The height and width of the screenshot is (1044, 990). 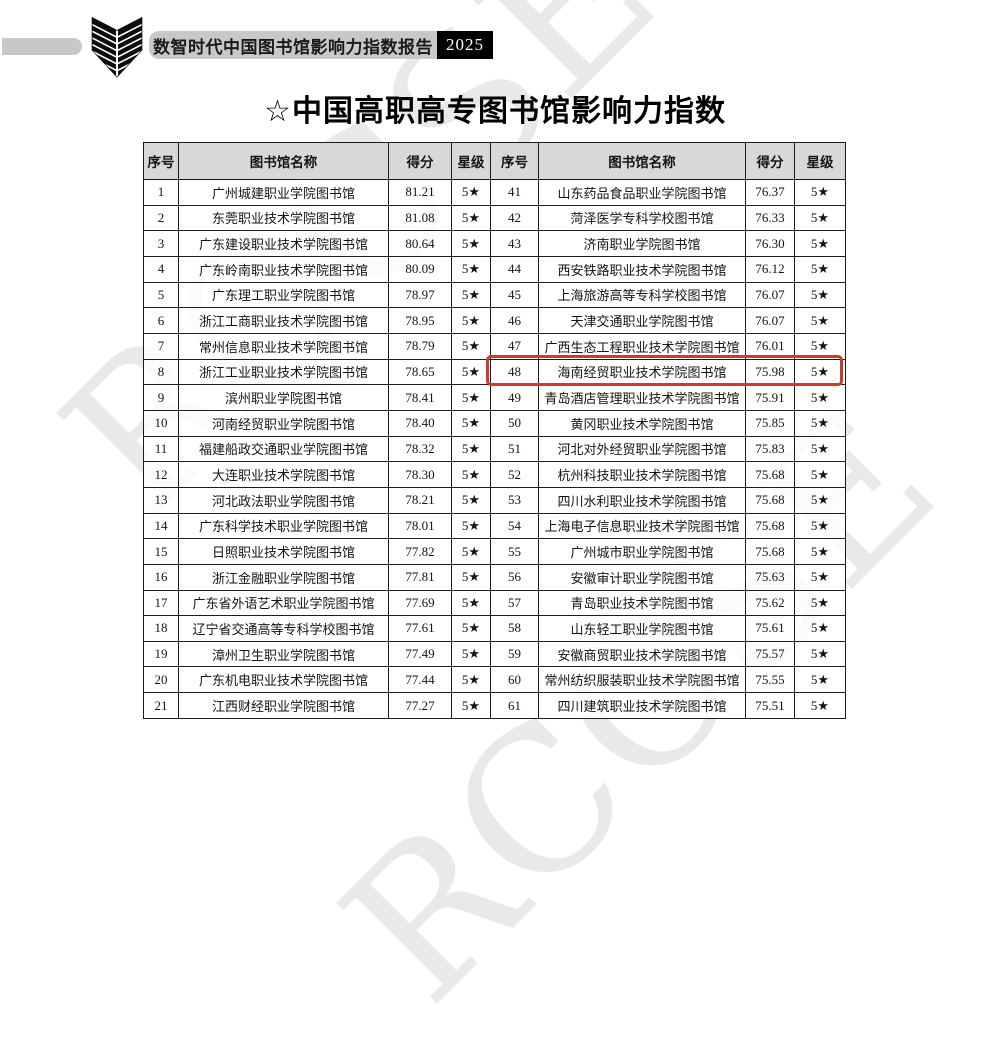 I want to click on rank-cell: 53, so click(x=514, y=500).